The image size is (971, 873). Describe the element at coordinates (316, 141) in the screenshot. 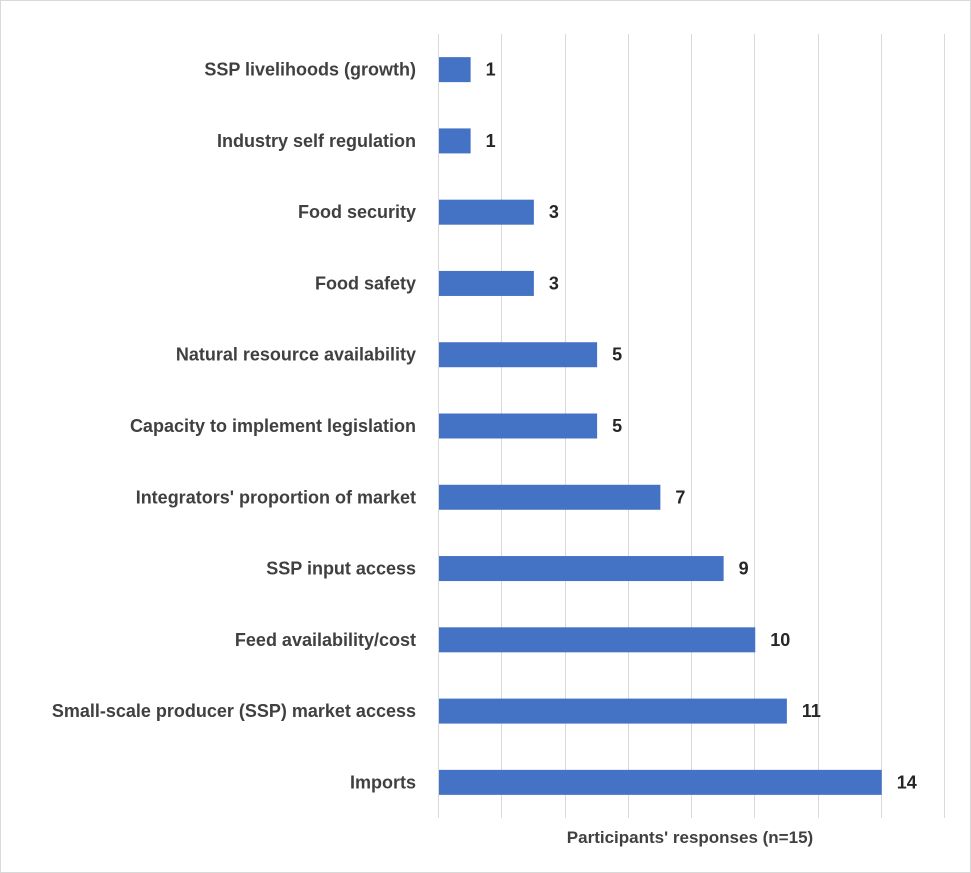

I see `category-label: Industry self regulation` at that location.